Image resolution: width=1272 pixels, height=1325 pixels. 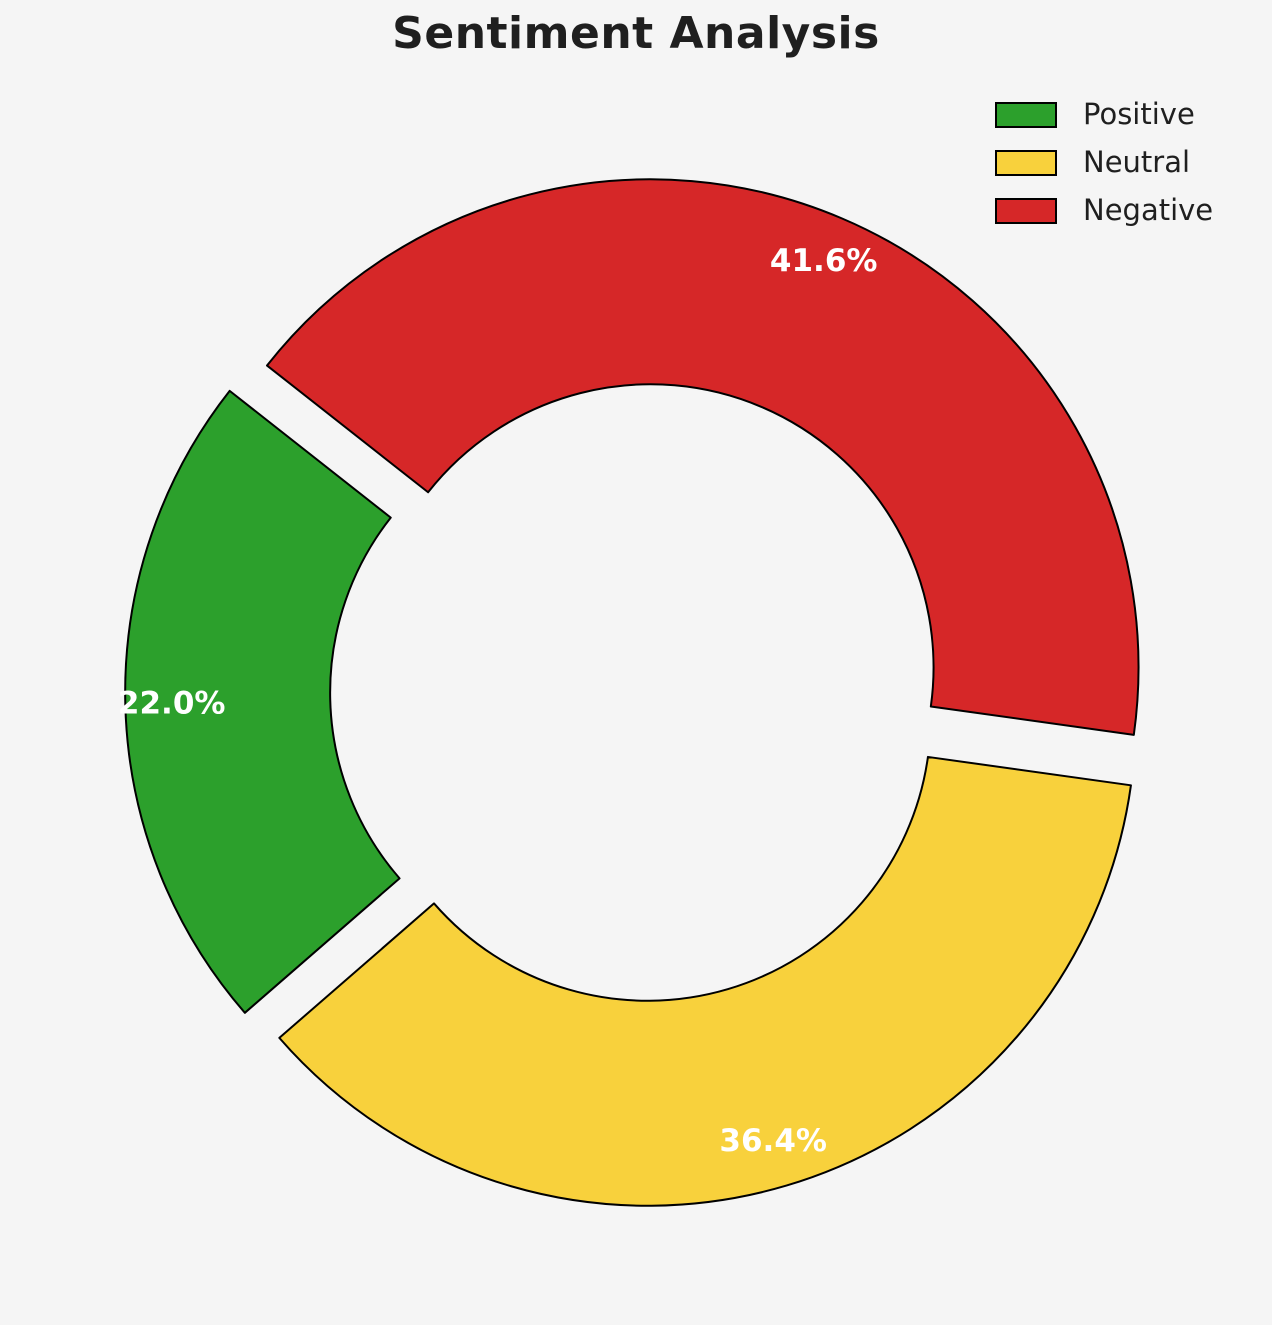 What do you see at coordinates (1139, 114) in the screenshot?
I see `legend-label: Positive` at bounding box center [1139, 114].